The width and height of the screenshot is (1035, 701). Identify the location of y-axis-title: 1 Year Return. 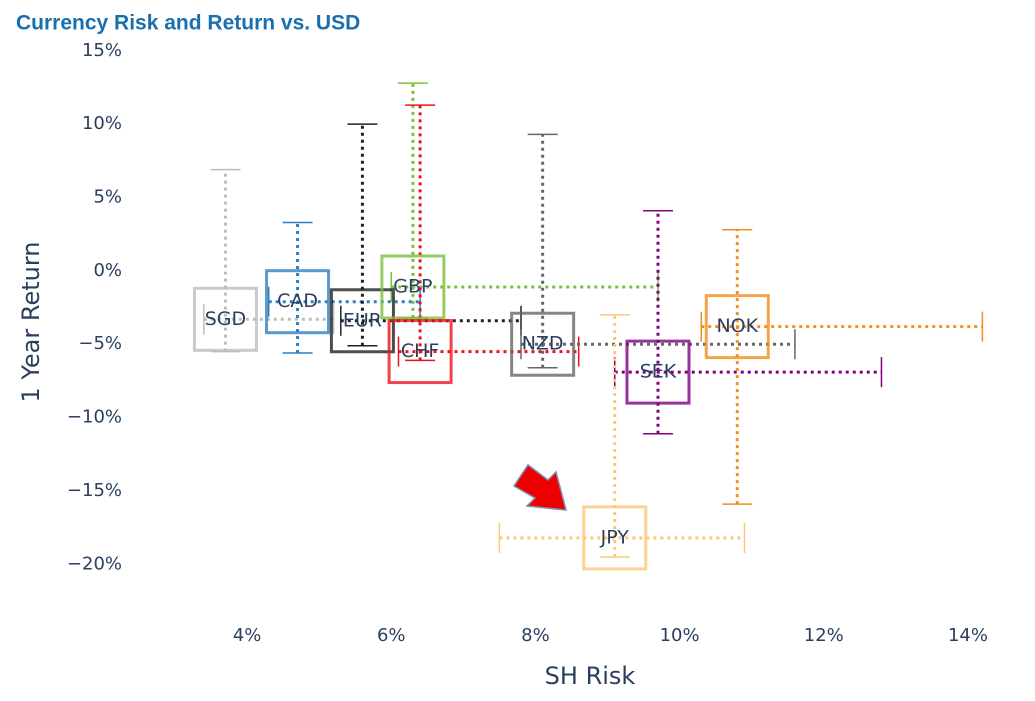
(31, 322).